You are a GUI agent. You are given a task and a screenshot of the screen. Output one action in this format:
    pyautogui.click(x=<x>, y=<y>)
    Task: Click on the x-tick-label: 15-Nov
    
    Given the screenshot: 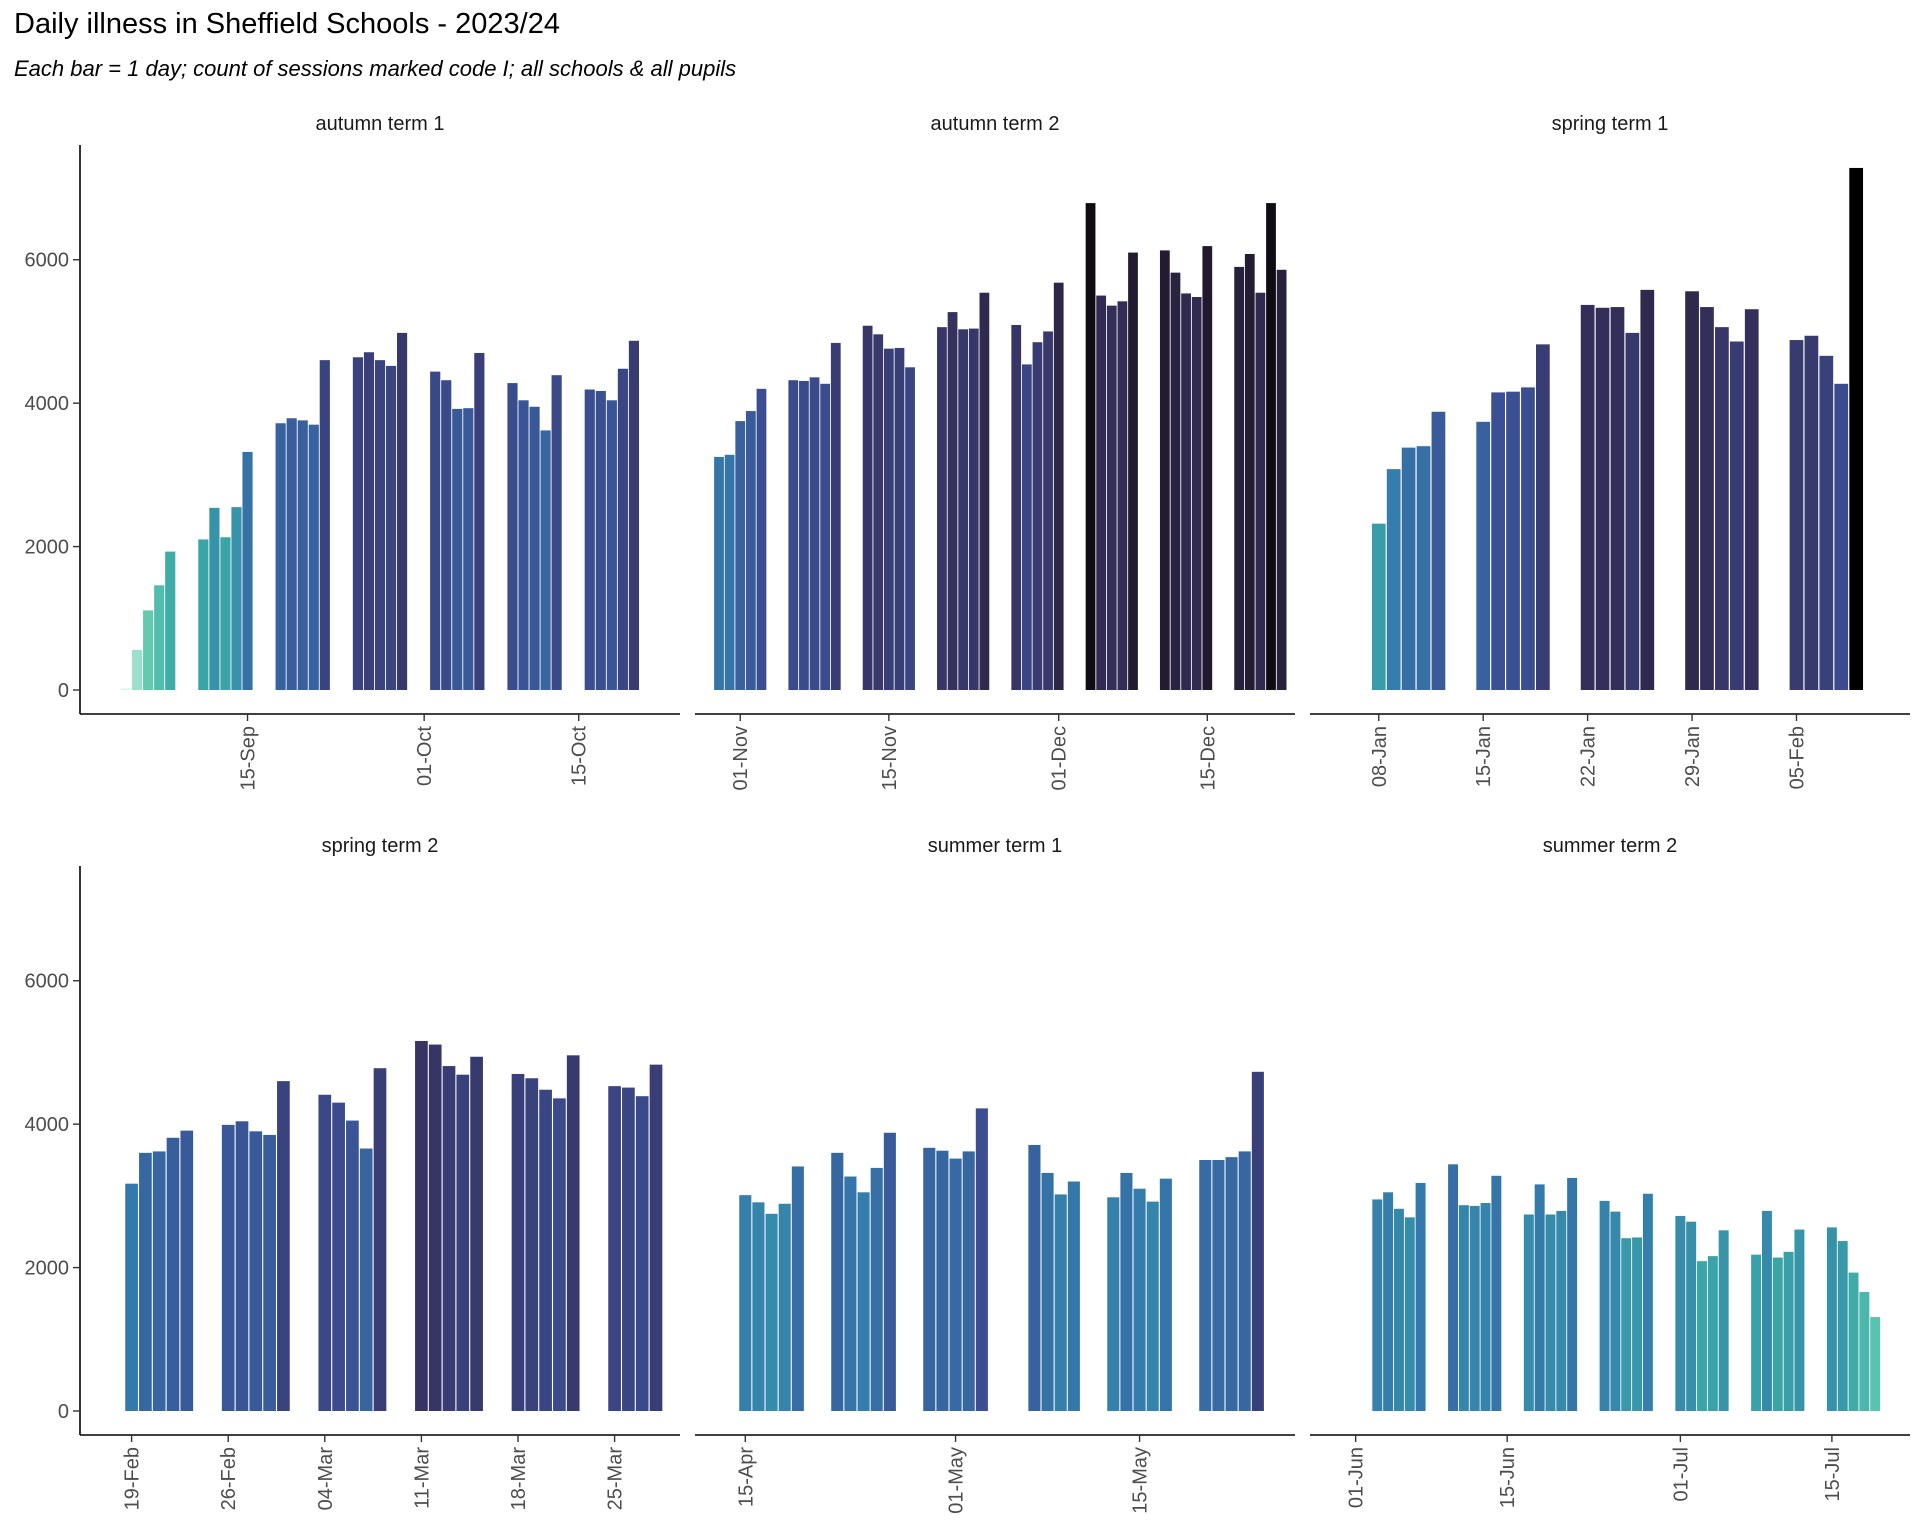 What is the action you would take?
    pyautogui.click(x=890, y=758)
    